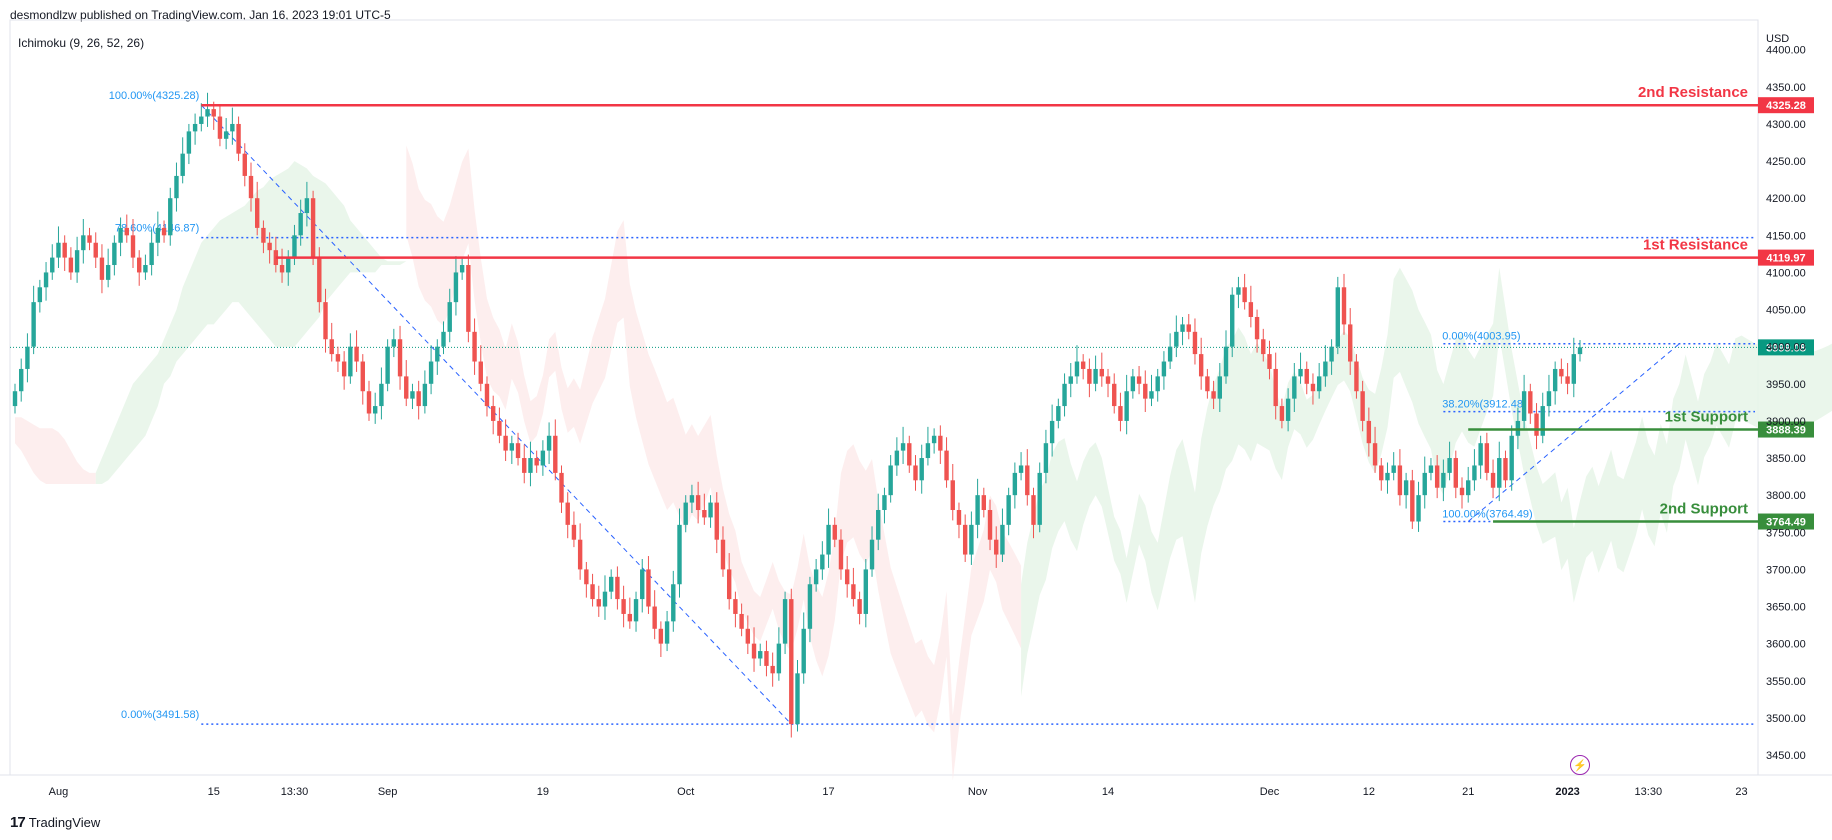 The width and height of the screenshot is (1832, 840). Describe the element at coordinates (1786, 719) in the screenshot. I see `y-tick-label: 3500.00` at that location.